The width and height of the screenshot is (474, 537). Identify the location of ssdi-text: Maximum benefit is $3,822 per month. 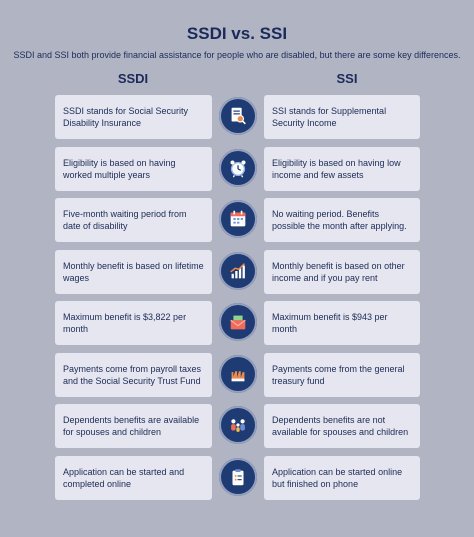
(125, 323).